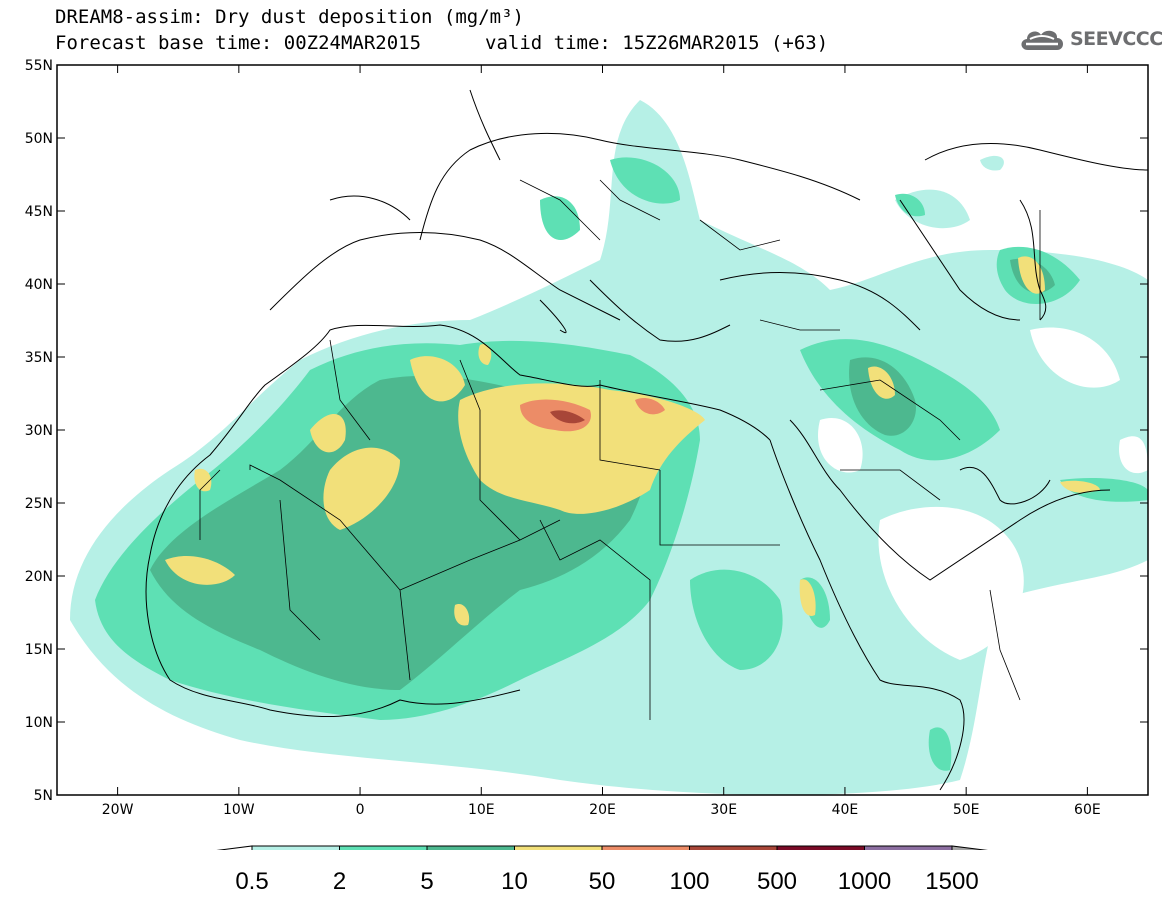 Image resolution: width=1165 pixels, height=907 pixels. Describe the element at coordinates (39, 723) in the screenshot. I see `lat-tick-label: 10N` at that location.